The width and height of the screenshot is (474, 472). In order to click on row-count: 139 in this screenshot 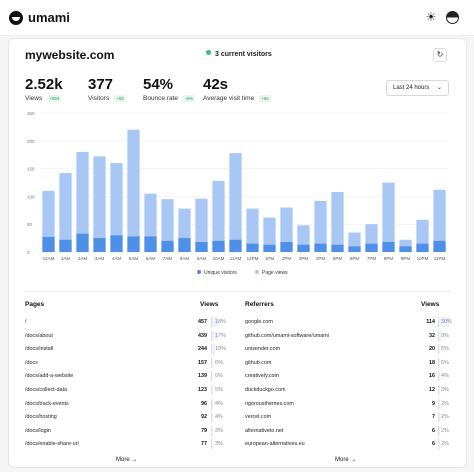, I will do `click(202, 376)`.